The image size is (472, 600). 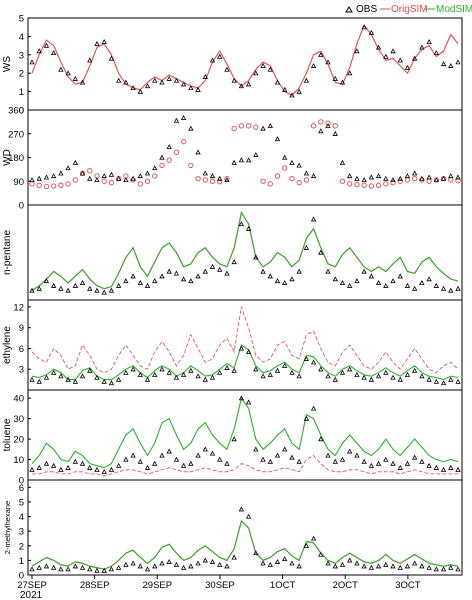 I want to click on y-axis-label: n-pentane, so click(x=7, y=252).